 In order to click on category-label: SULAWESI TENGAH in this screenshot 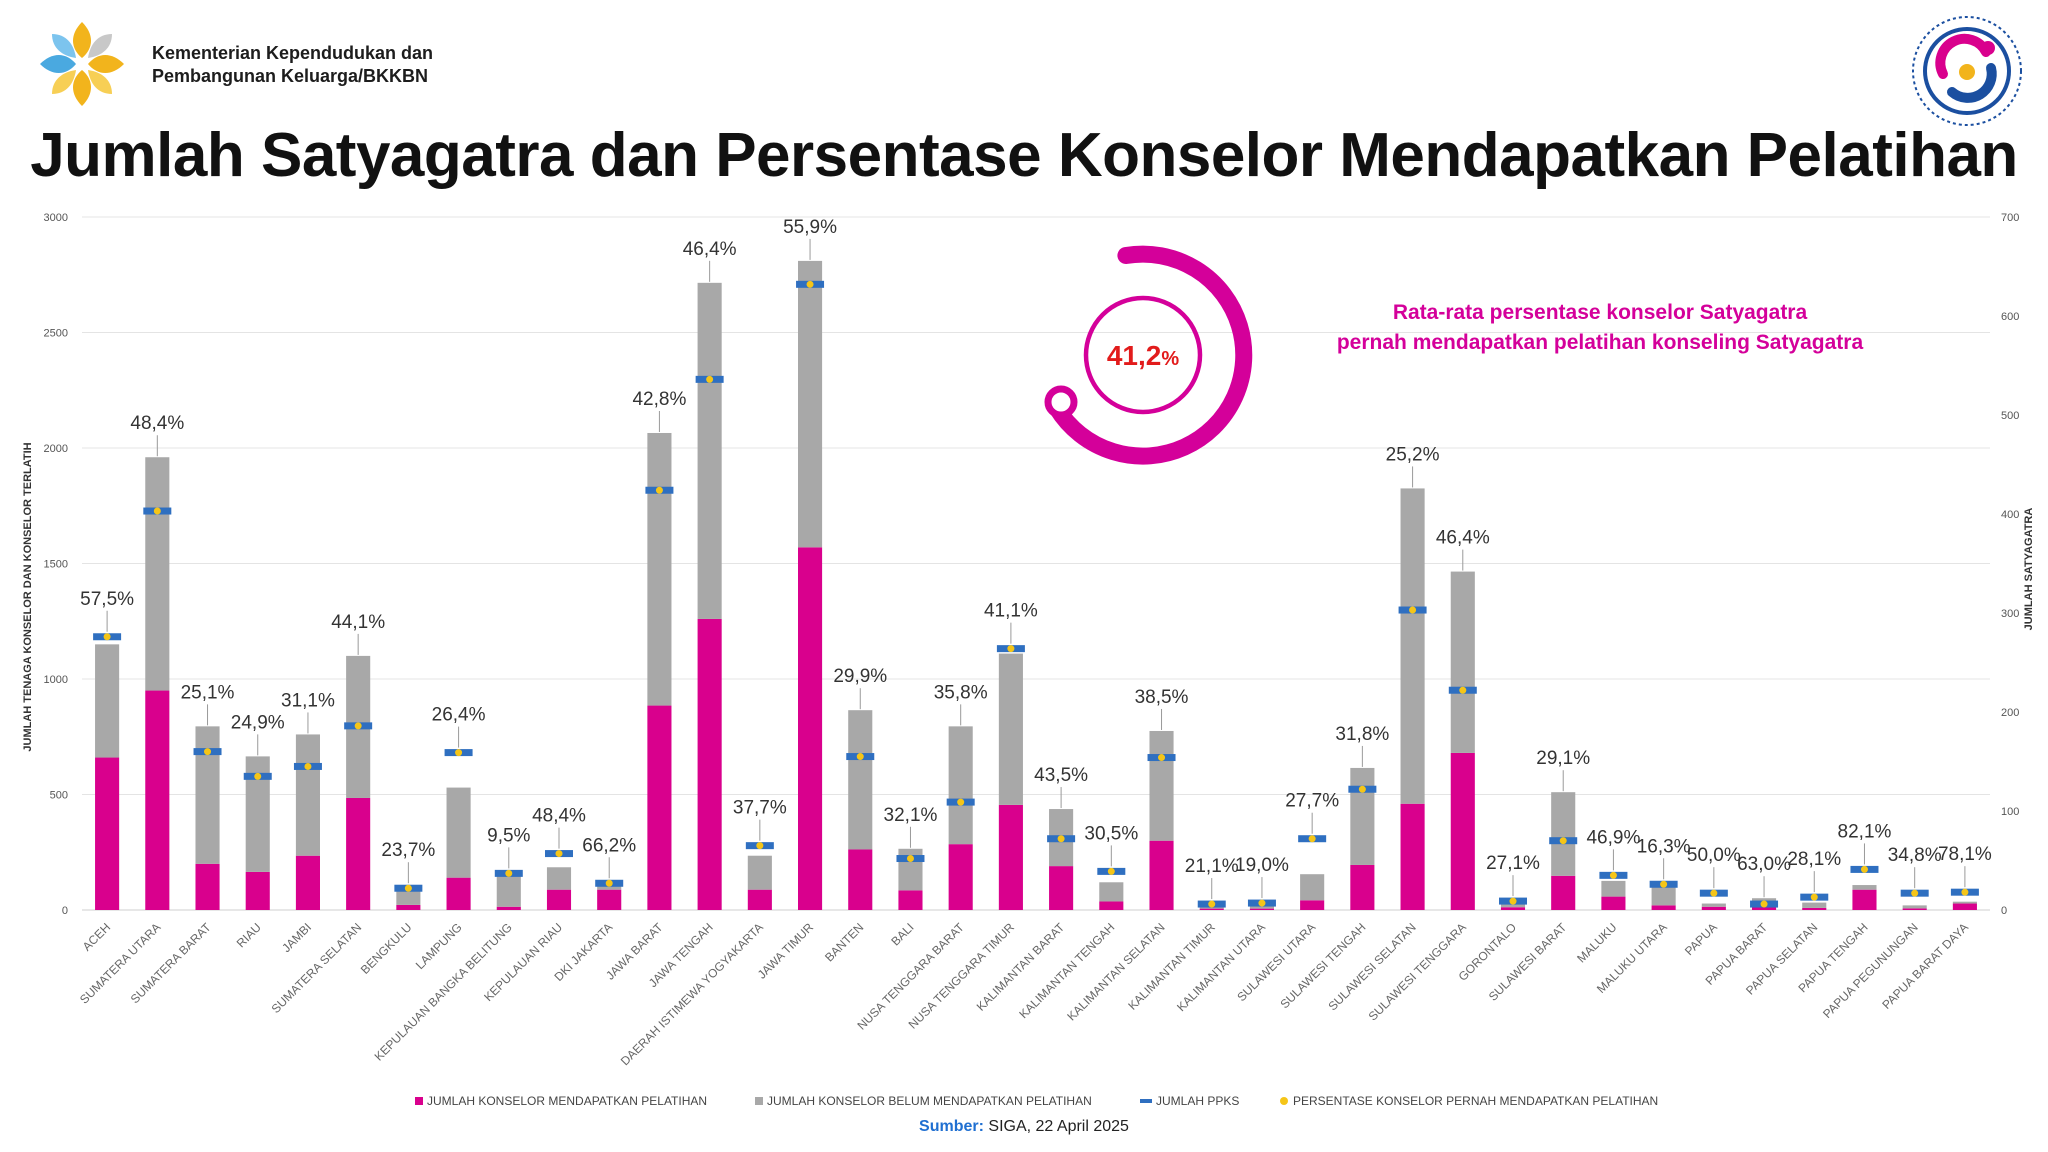, I will do `click(1322, 965)`.